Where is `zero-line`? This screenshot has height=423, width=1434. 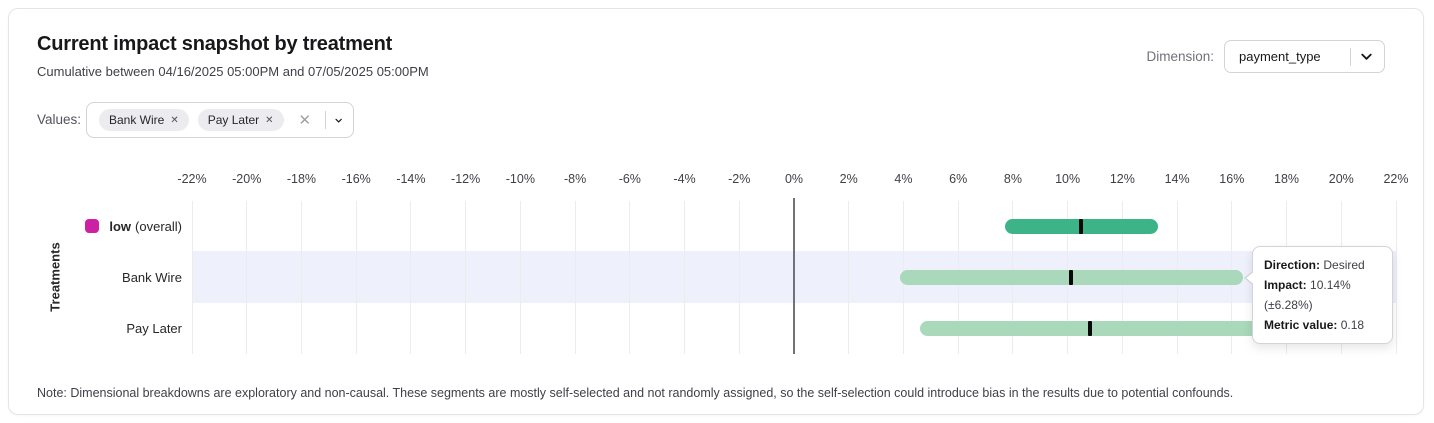 zero-line is located at coordinates (794, 276).